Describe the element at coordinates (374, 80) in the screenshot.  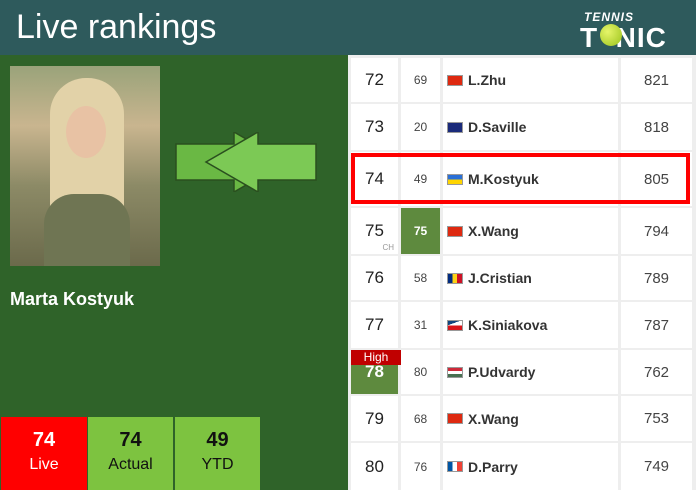
I see `rank-cell: 72` at that location.